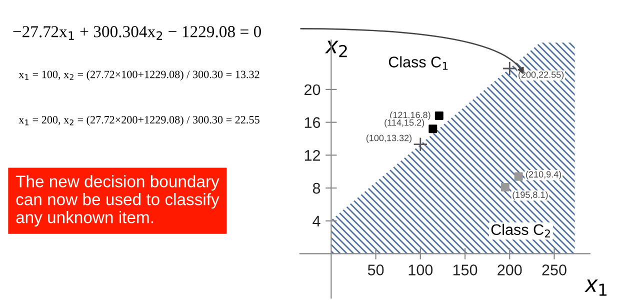 This screenshot has width=621, height=302. I want to click on x-tick-label: 100, so click(420, 270).